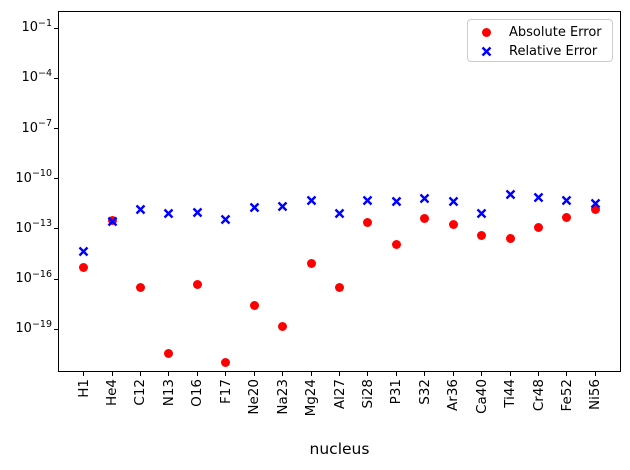  Describe the element at coordinates (226, 363) in the screenshot. I see `data-point-absolute-error-F17` at that location.